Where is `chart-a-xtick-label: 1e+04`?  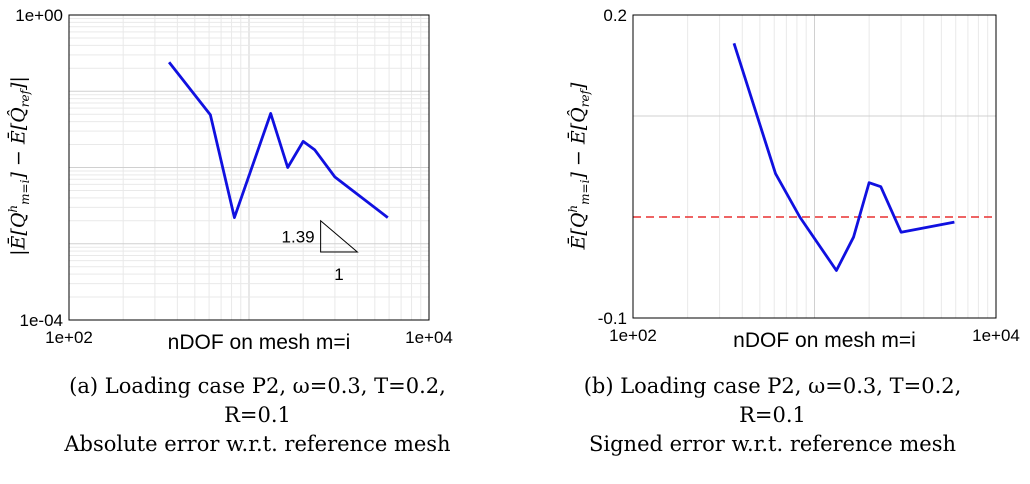 chart-a-xtick-label: 1e+04 is located at coordinates (429, 337).